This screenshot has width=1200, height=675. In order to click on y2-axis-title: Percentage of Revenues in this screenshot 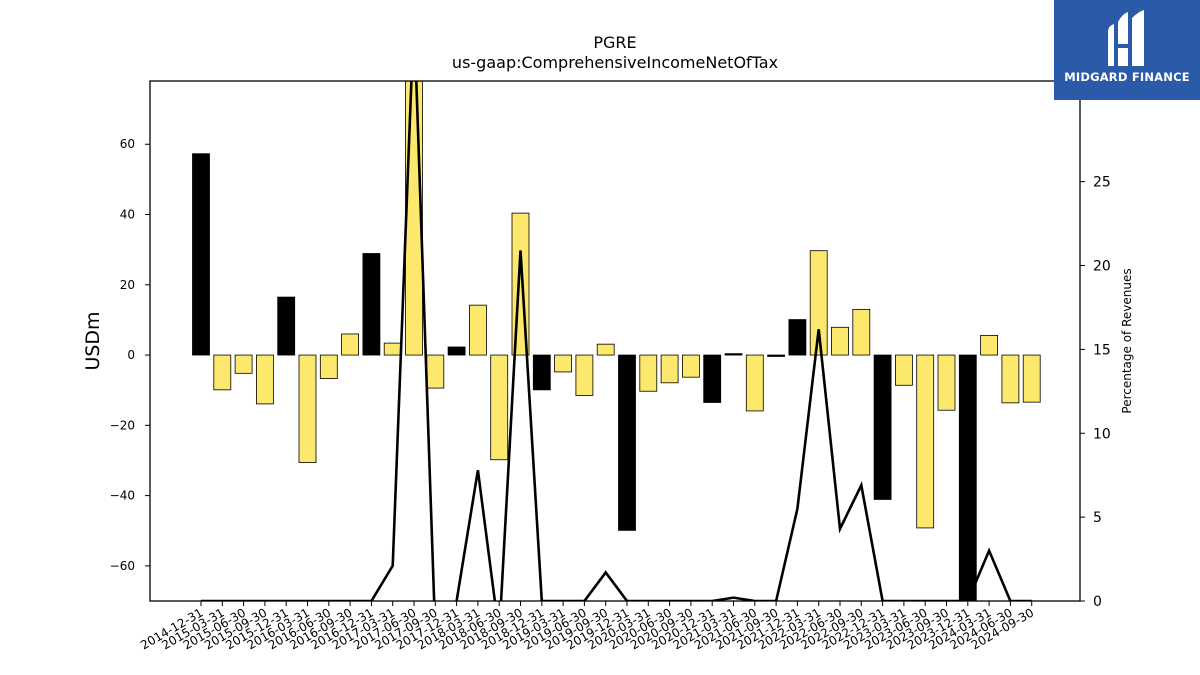, I will do `click(1127, 340)`.